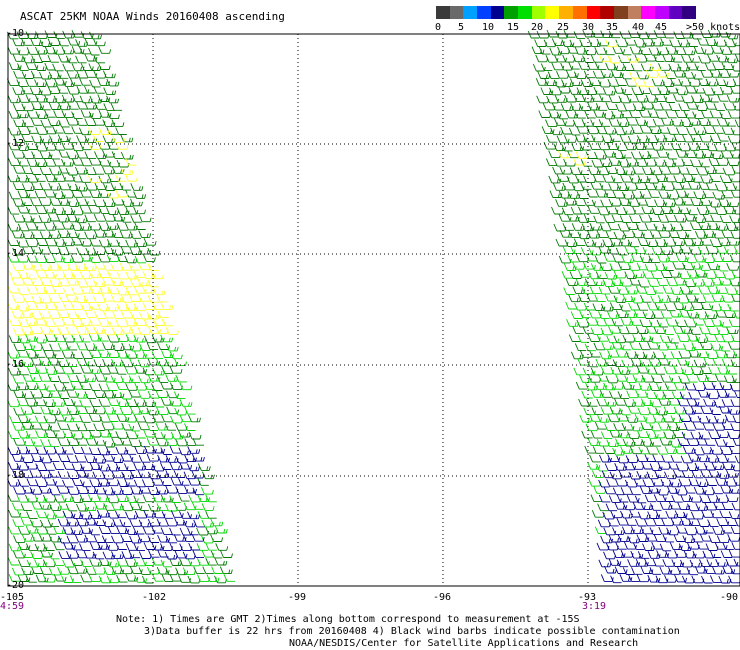 Image resolution: width=740 pixels, height=650 pixels. Describe the element at coordinates (661, 27) in the screenshot. I see `legend-label: 45` at that location.